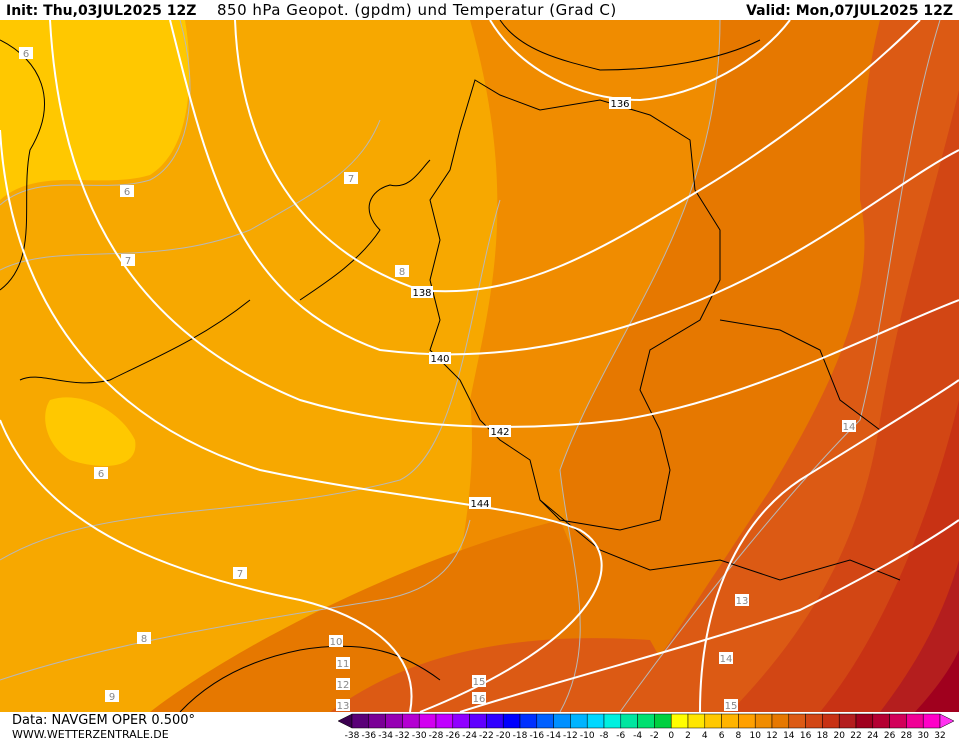 The width and height of the screenshot is (959, 741). I want to click on colorbar-tick-label: 32, so click(939, 736).